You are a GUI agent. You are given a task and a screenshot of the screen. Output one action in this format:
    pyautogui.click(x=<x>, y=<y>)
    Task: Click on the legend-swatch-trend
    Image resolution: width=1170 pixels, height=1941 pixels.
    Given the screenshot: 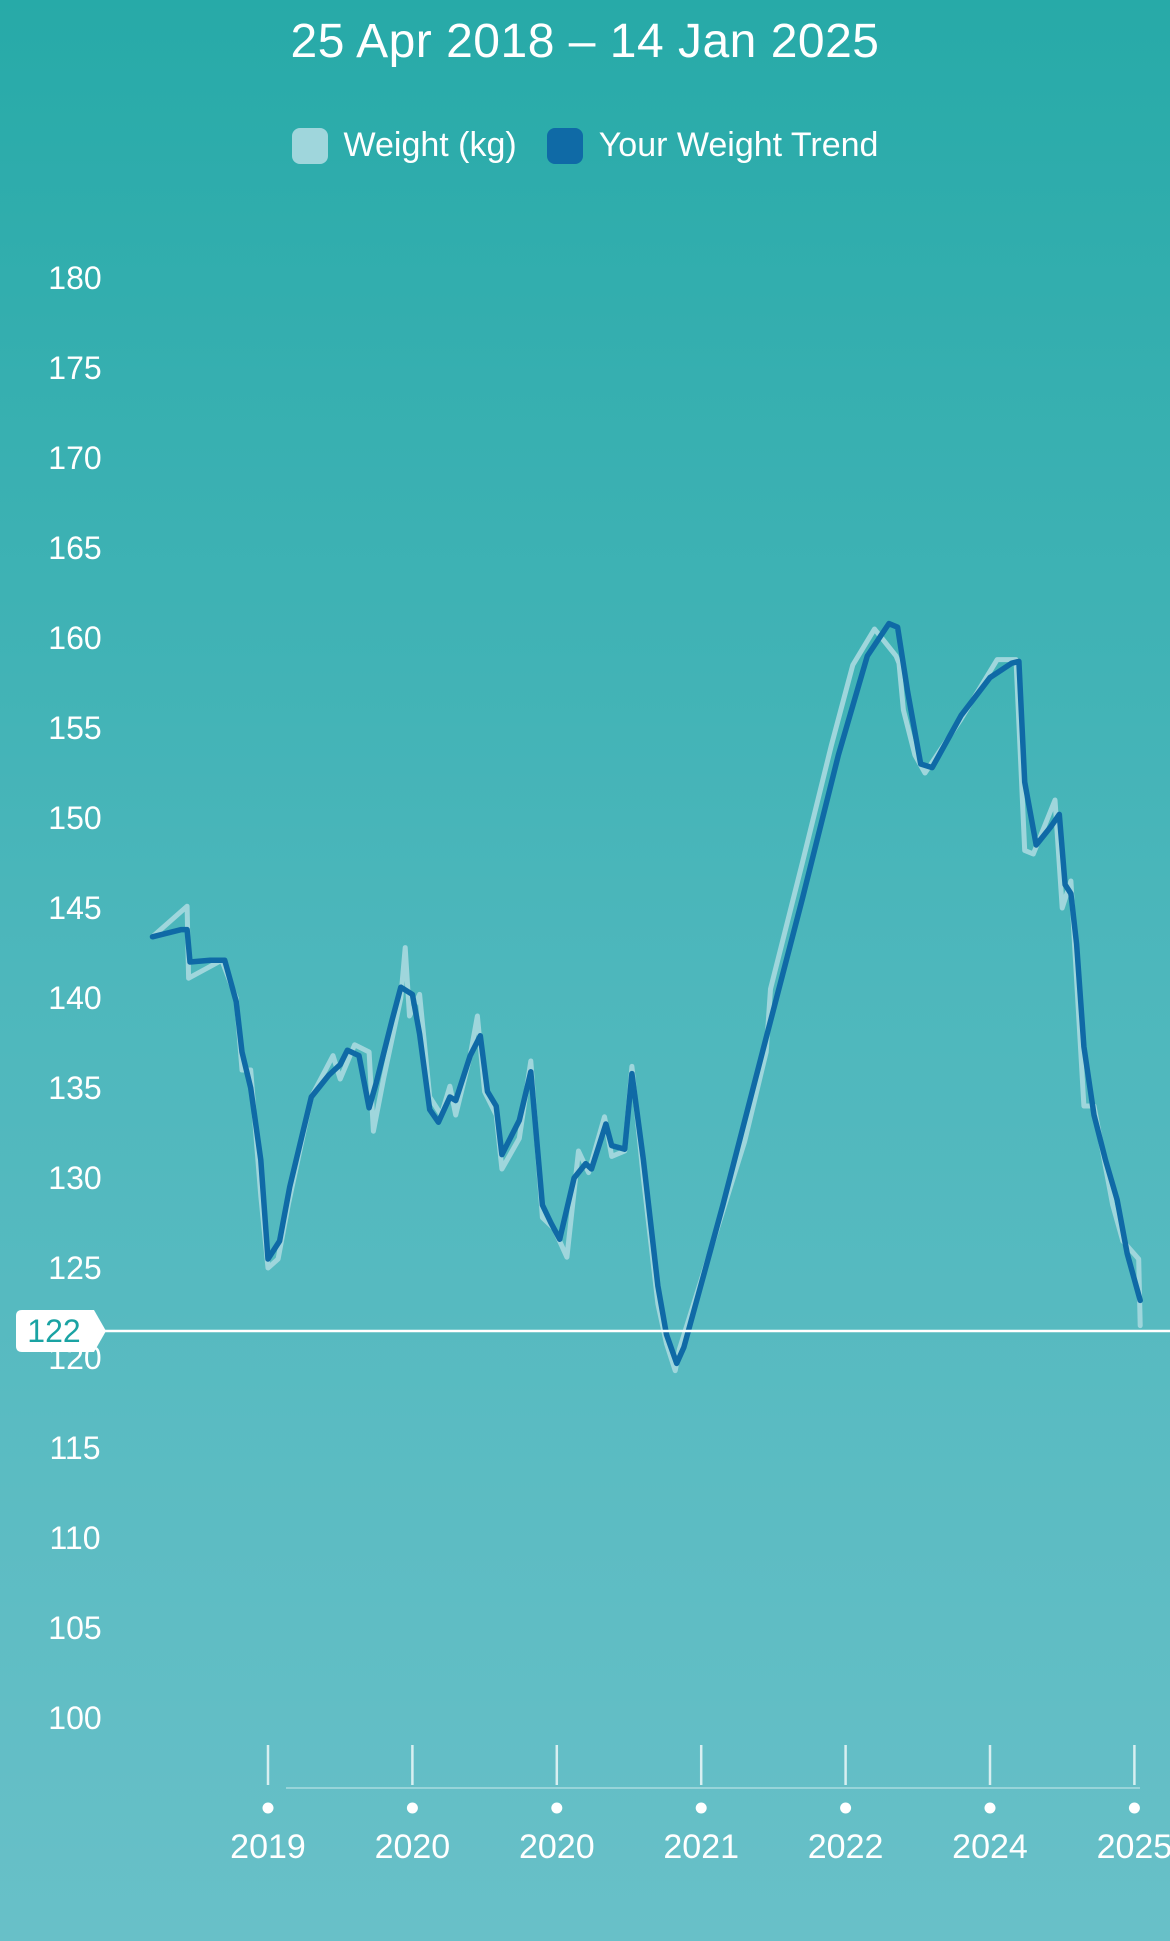 What is the action you would take?
    pyautogui.click(x=564, y=145)
    